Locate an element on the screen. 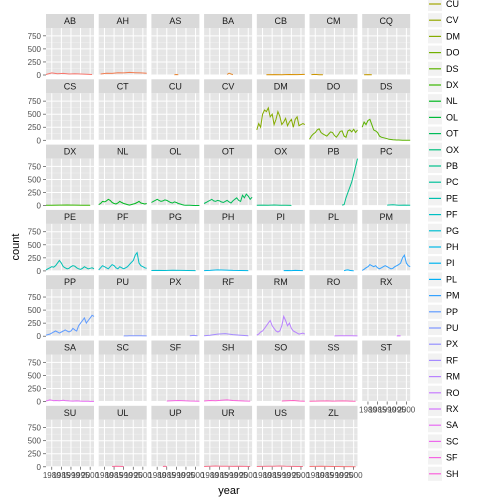 The height and width of the screenshot is (504, 504). facet-nl: NL is located at coordinates (122, 175).